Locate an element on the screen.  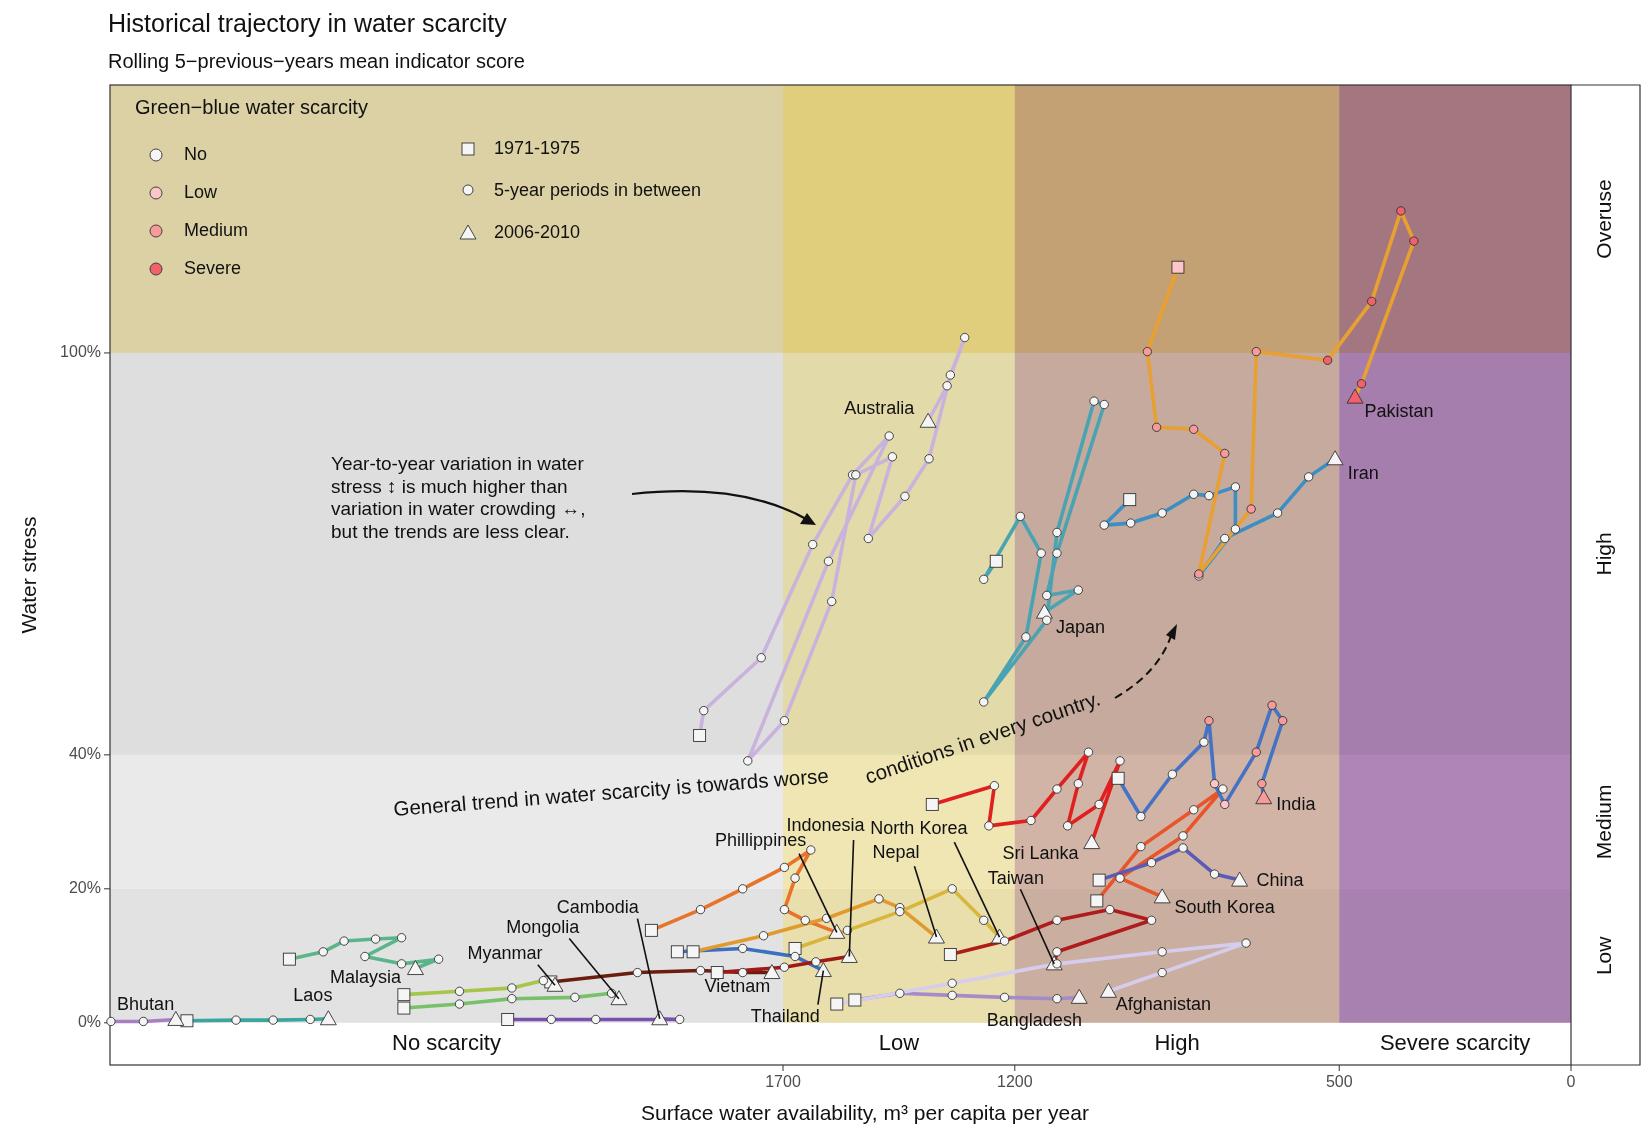
y-tick-label: 20% is located at coordinates (84, 888).